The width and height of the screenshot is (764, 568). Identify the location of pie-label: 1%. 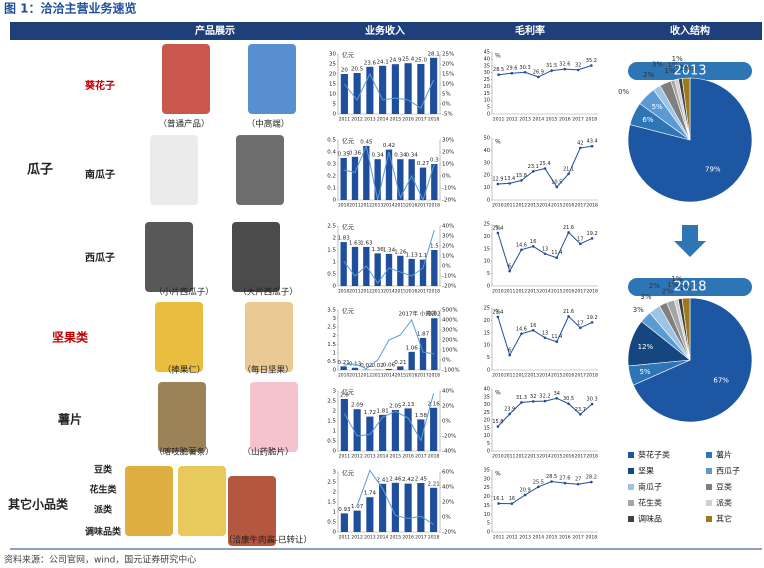
(677, 59).